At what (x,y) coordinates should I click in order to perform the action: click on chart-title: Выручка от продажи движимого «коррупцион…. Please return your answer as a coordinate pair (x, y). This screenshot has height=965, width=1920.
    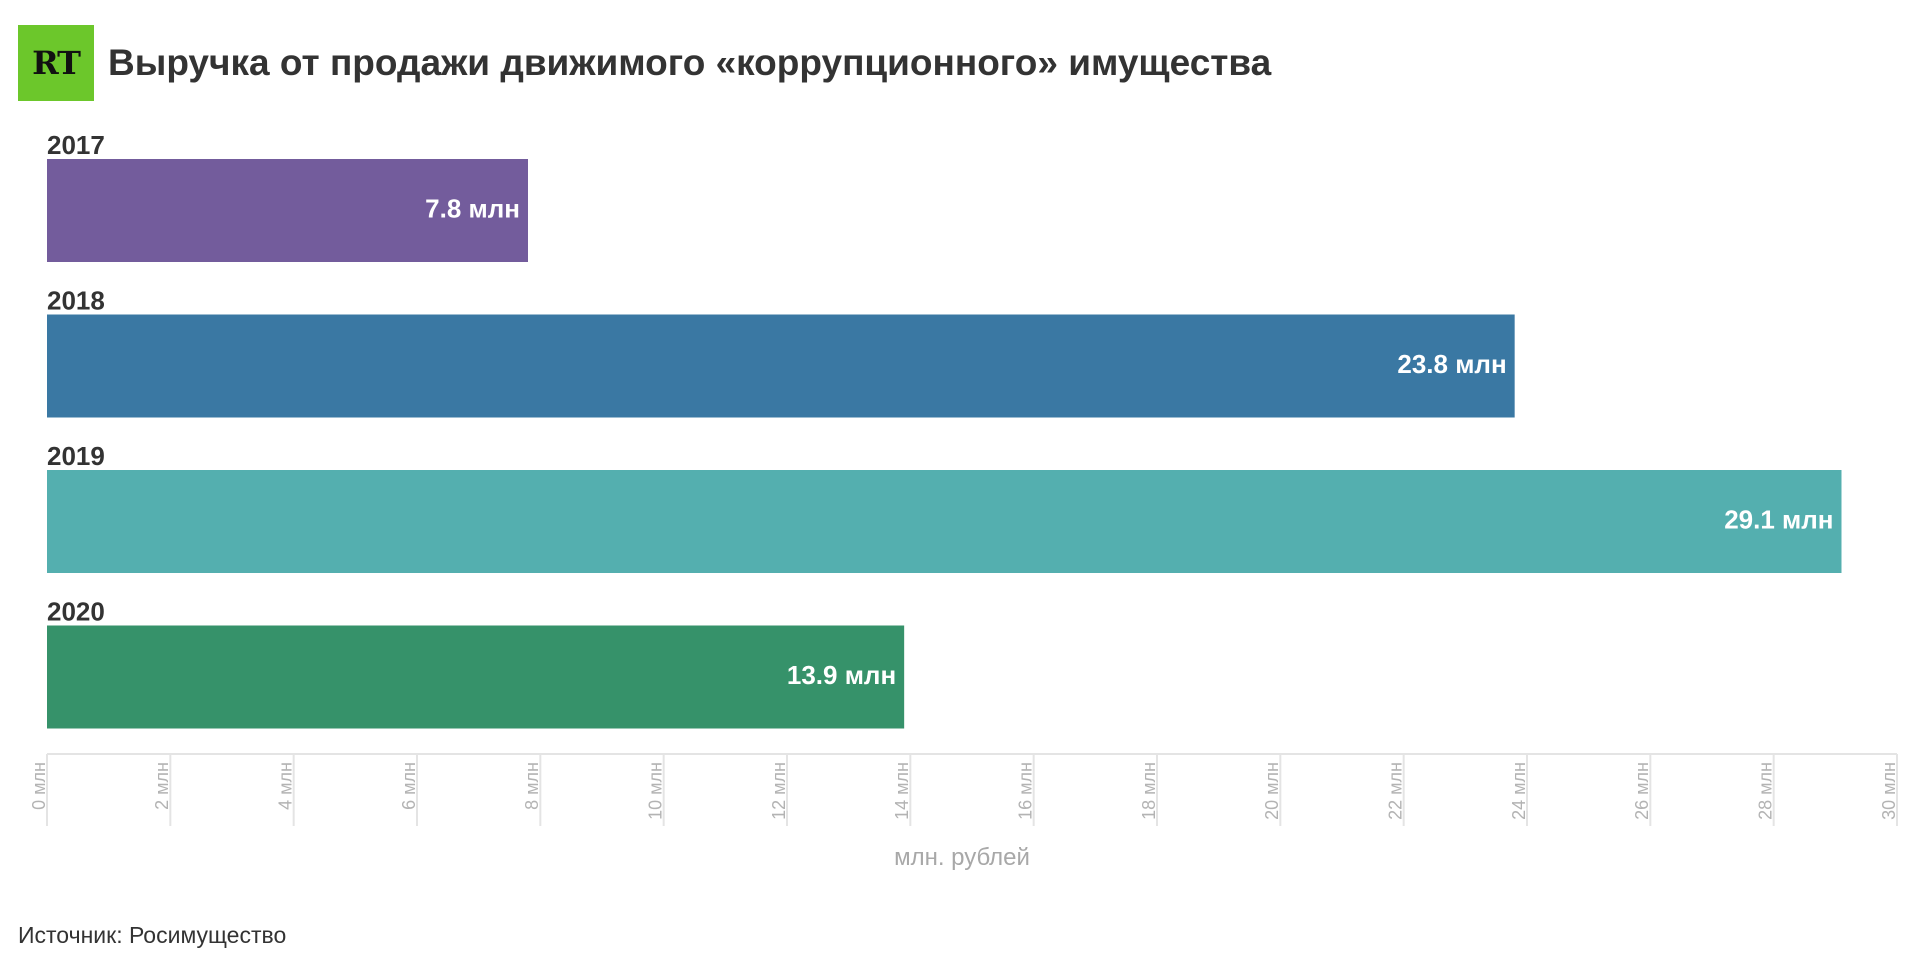
    Looking at the image, I should click on (690, 62).